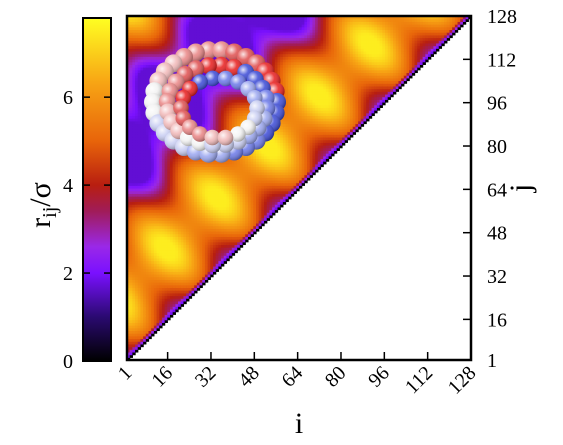  What do you see at coordinates (68, 274) in the screenshot?
I see `colorbar-tick-label: 2` at bounding box center [68, 274].